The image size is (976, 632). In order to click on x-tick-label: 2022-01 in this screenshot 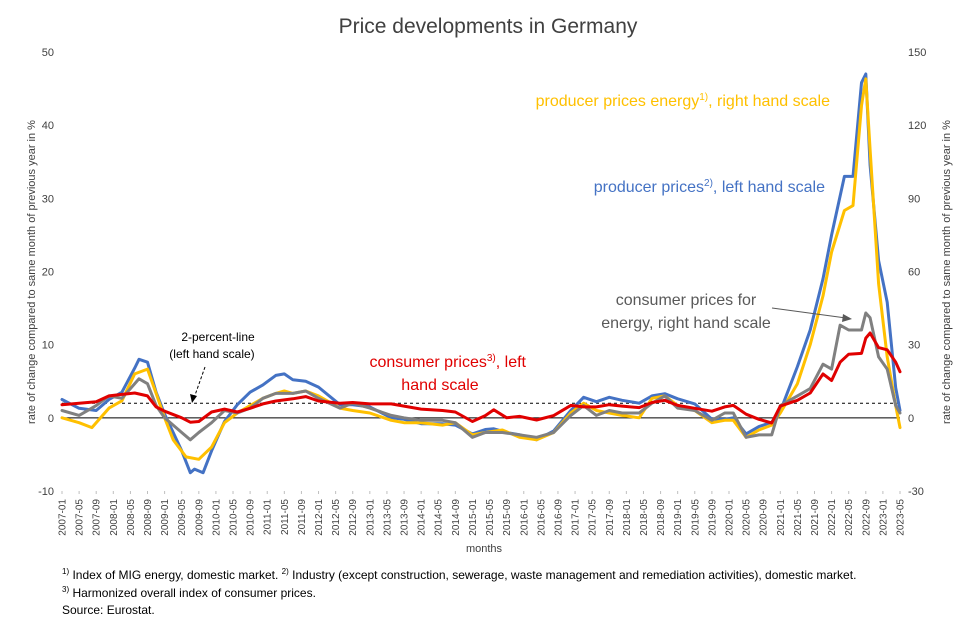, I will do `click(832, 517)`.